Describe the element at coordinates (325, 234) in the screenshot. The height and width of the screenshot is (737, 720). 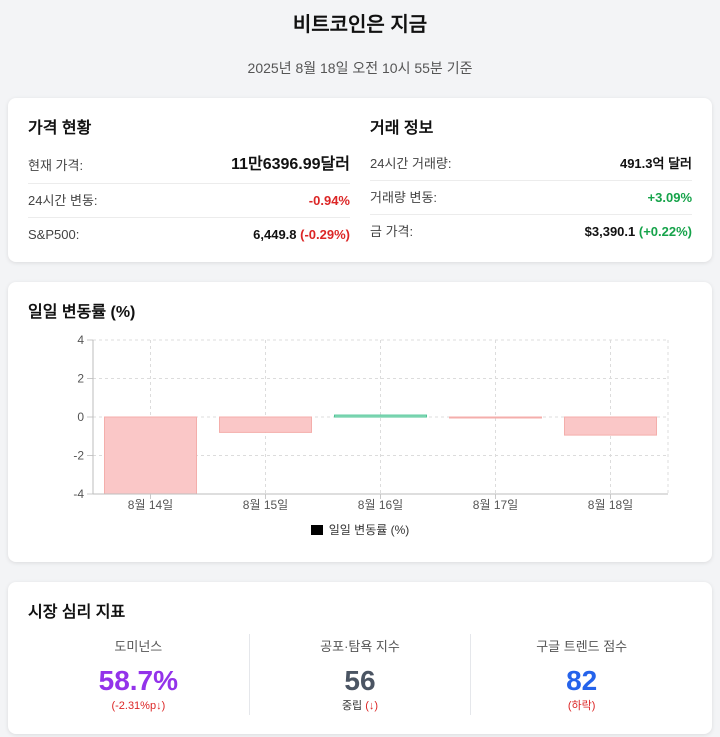
I see `sp500-change: (-0.29%)` at that location.